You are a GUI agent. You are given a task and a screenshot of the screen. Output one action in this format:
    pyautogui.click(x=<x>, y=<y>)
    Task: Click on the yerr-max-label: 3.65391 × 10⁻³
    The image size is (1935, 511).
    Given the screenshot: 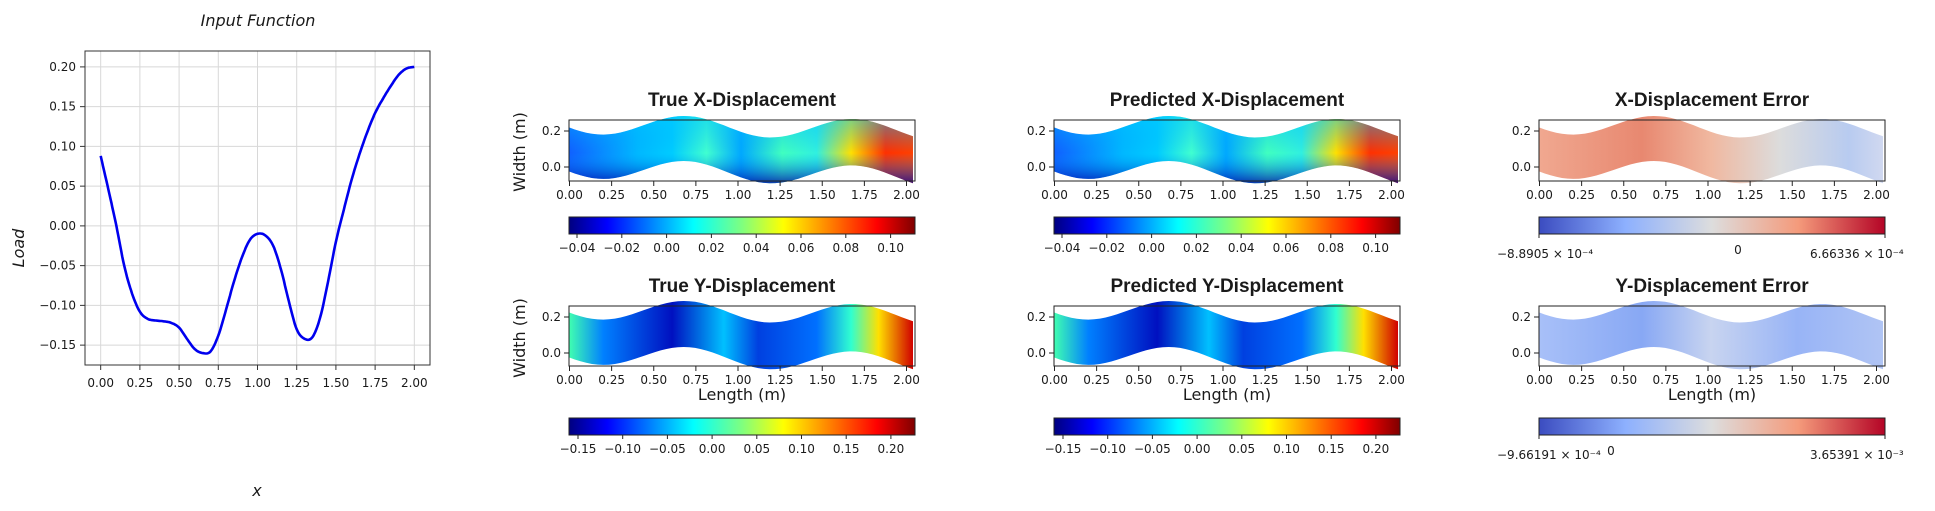 What is the action you would take?
    pyautogui.click(x=1857, y=455)
    